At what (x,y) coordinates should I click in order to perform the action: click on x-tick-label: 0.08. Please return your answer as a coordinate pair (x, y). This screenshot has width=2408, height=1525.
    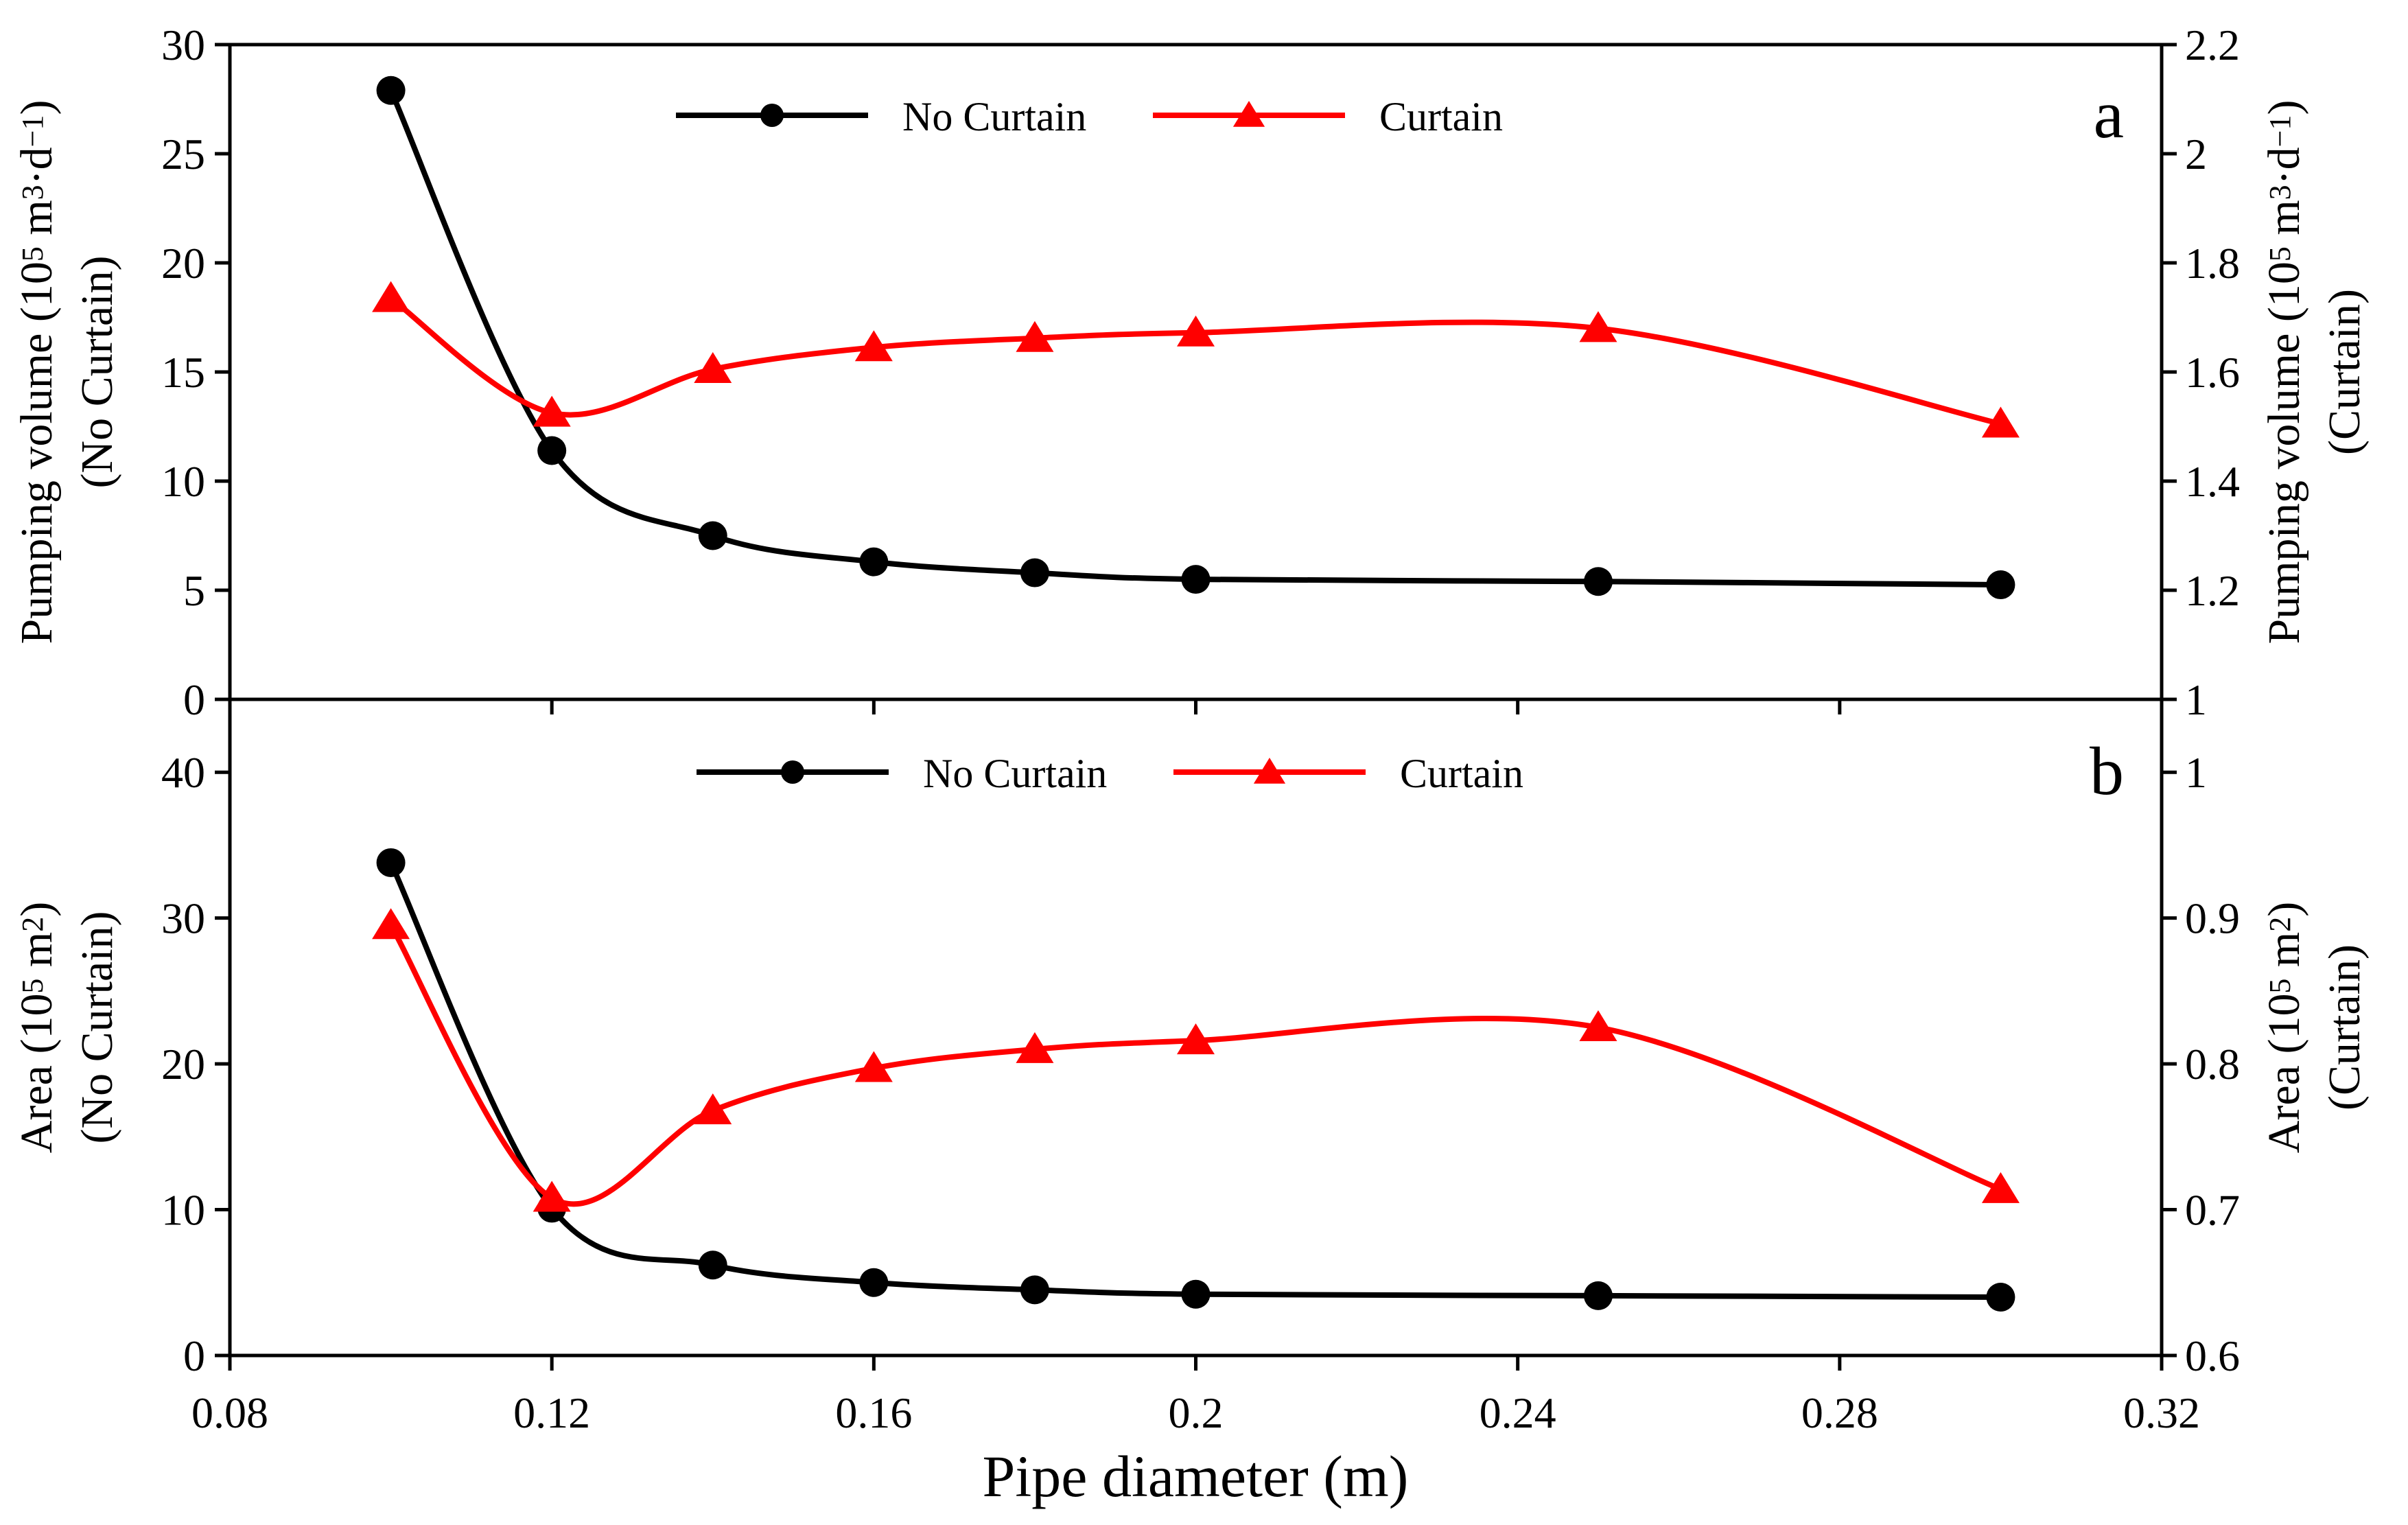
    Looking at the image, I should click on (229, 1412).